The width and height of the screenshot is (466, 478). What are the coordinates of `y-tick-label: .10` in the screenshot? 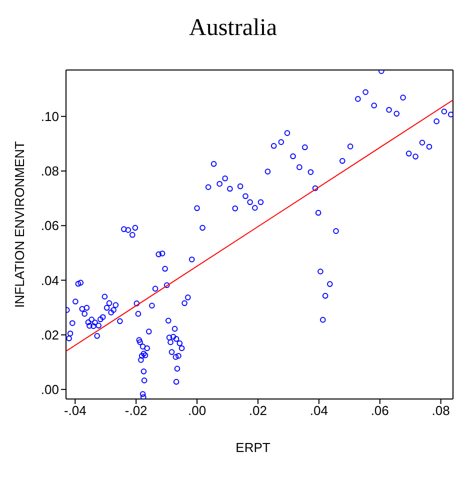 It's located at (49, 116).